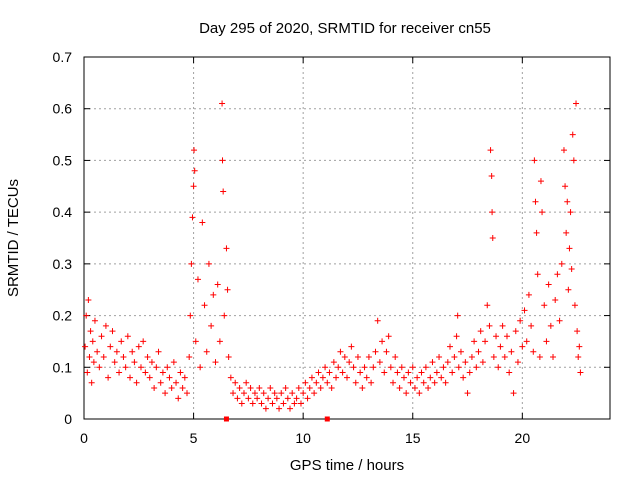  I want to click on y-tick-label: 0.5, so click(63, 160).